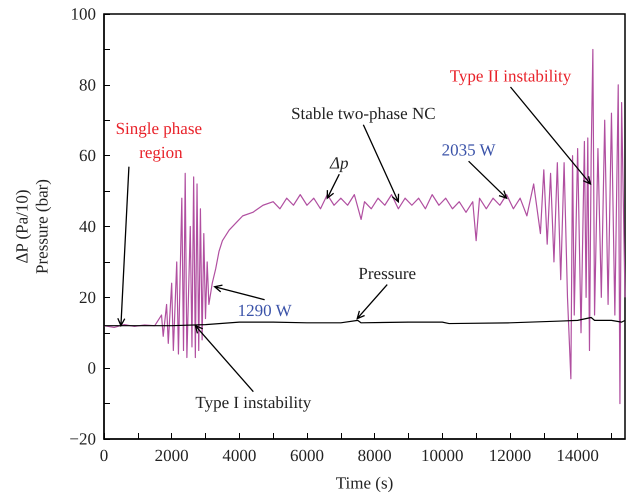 Image resolution: width=630 pixels, height=502 pixels. Describe the element at coordinates (363, 114) in the screenshot. I see `annotation: Stable two-phase NC` at that location.